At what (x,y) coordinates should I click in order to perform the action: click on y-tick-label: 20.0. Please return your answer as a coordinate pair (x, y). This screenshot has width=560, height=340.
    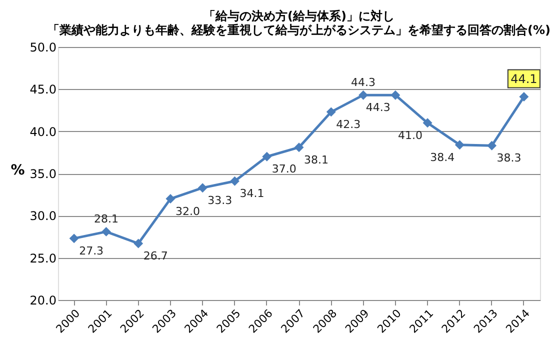
    Looking at the image, I should click on (43, 301).